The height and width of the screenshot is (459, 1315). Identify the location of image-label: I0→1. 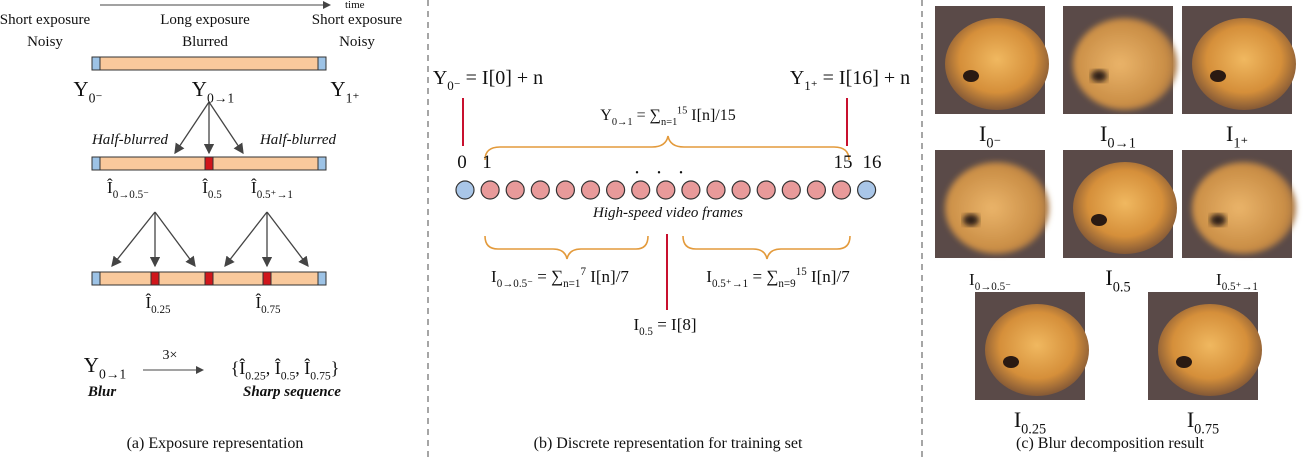
(1118, 136).